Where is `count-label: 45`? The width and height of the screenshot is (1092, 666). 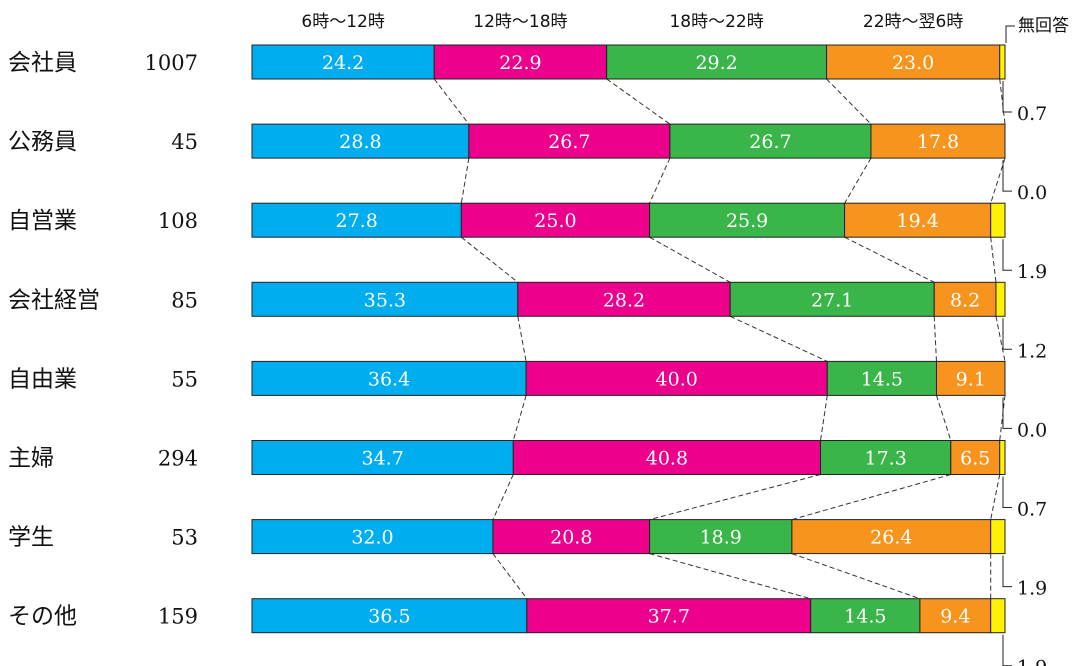 count-label: 45 is located at coordinates (184, 142).